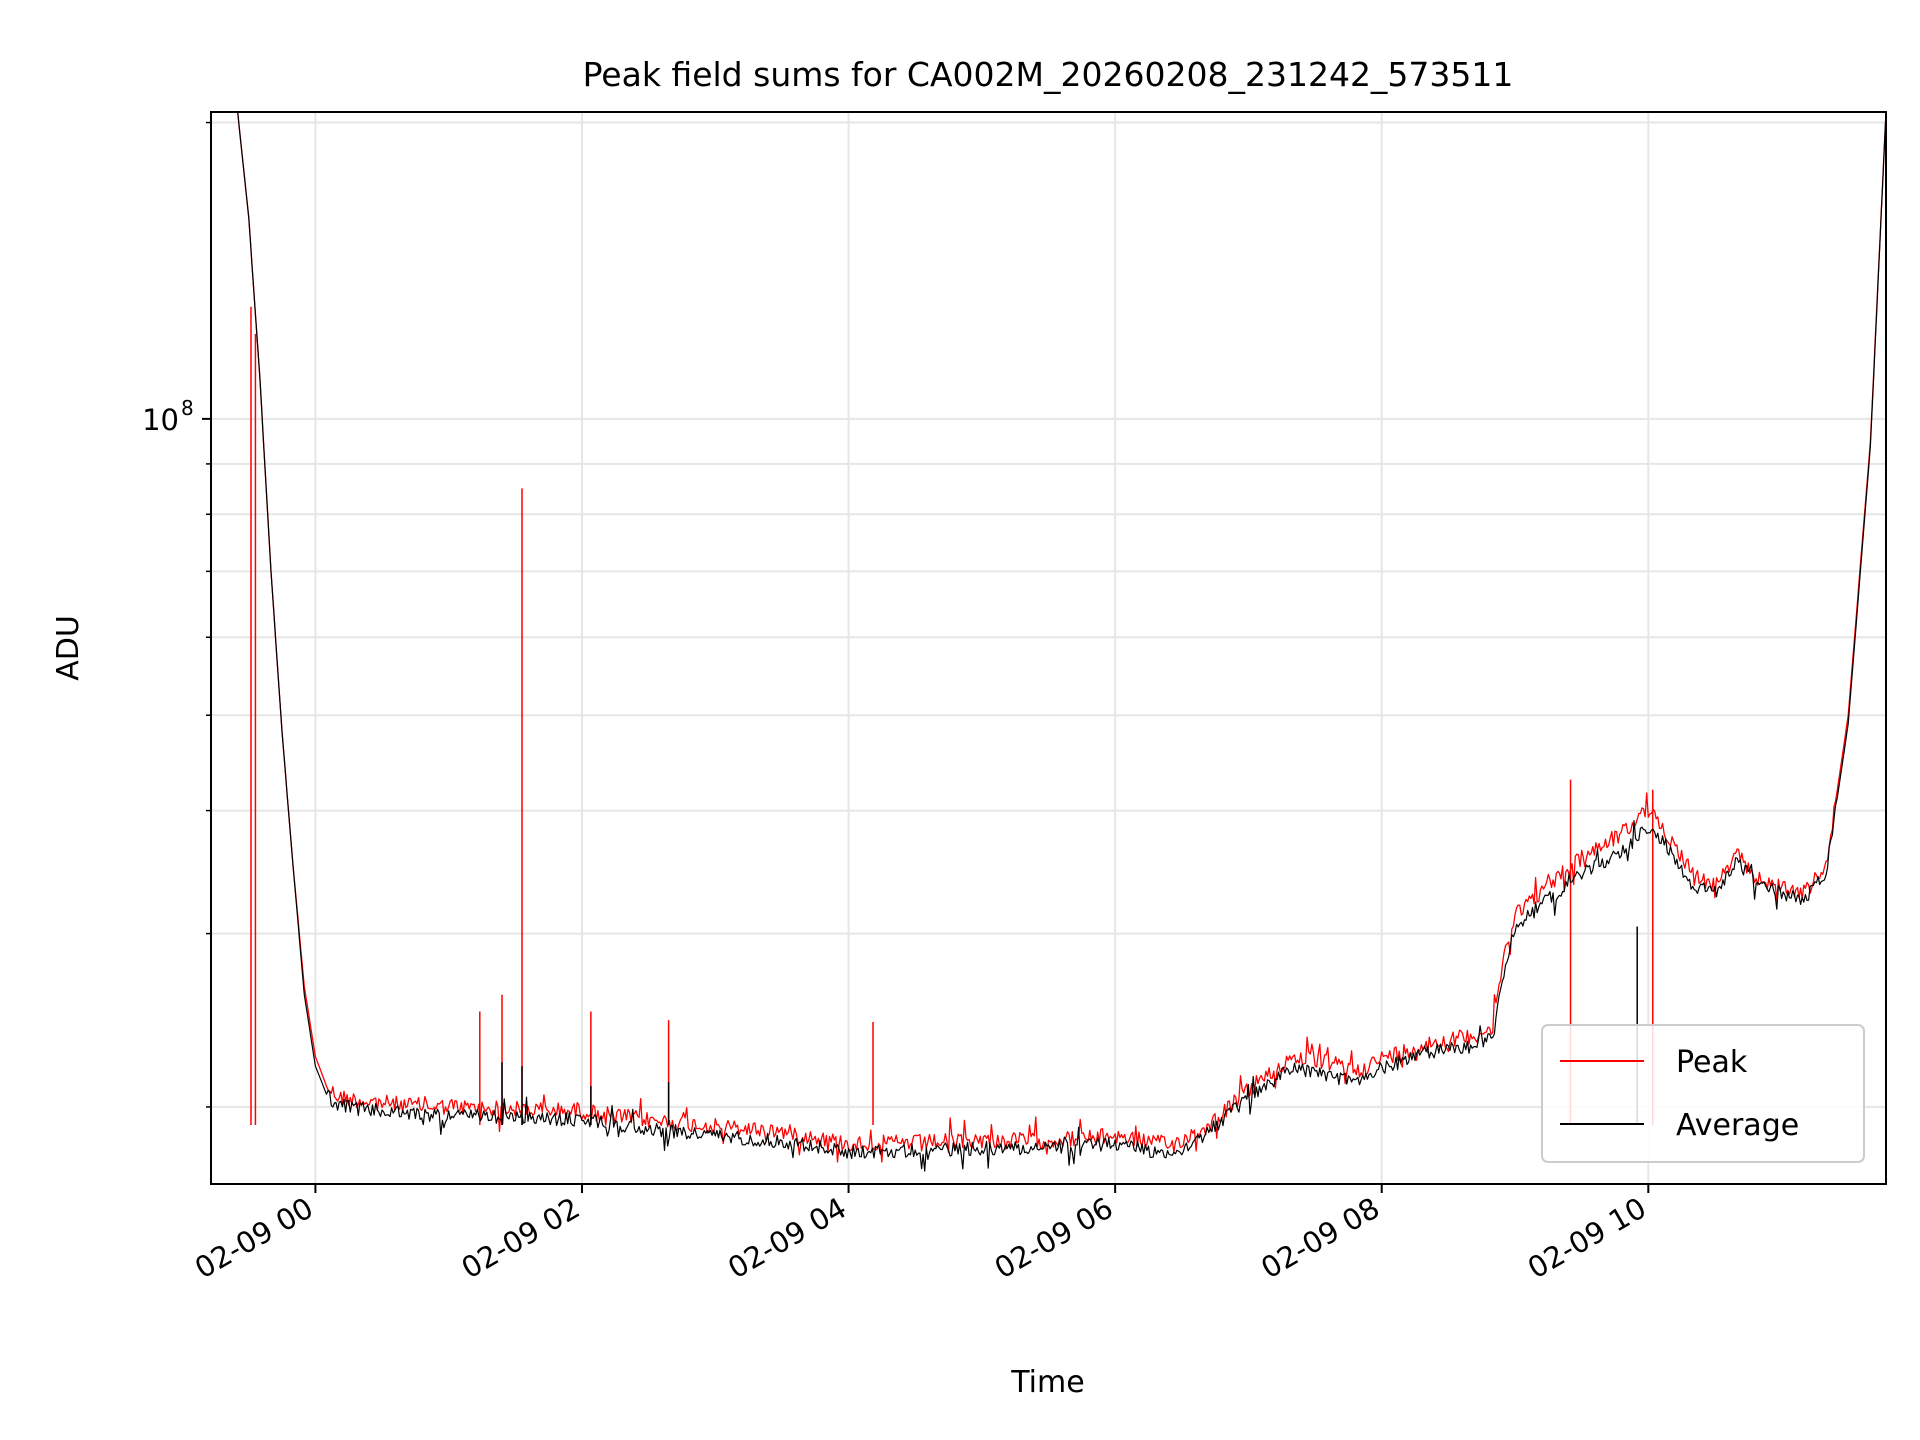 Image resolution: width=1920 pixels, height=1440 pixels. I want to click on y-axis-label: ADU, so click(68, 648).